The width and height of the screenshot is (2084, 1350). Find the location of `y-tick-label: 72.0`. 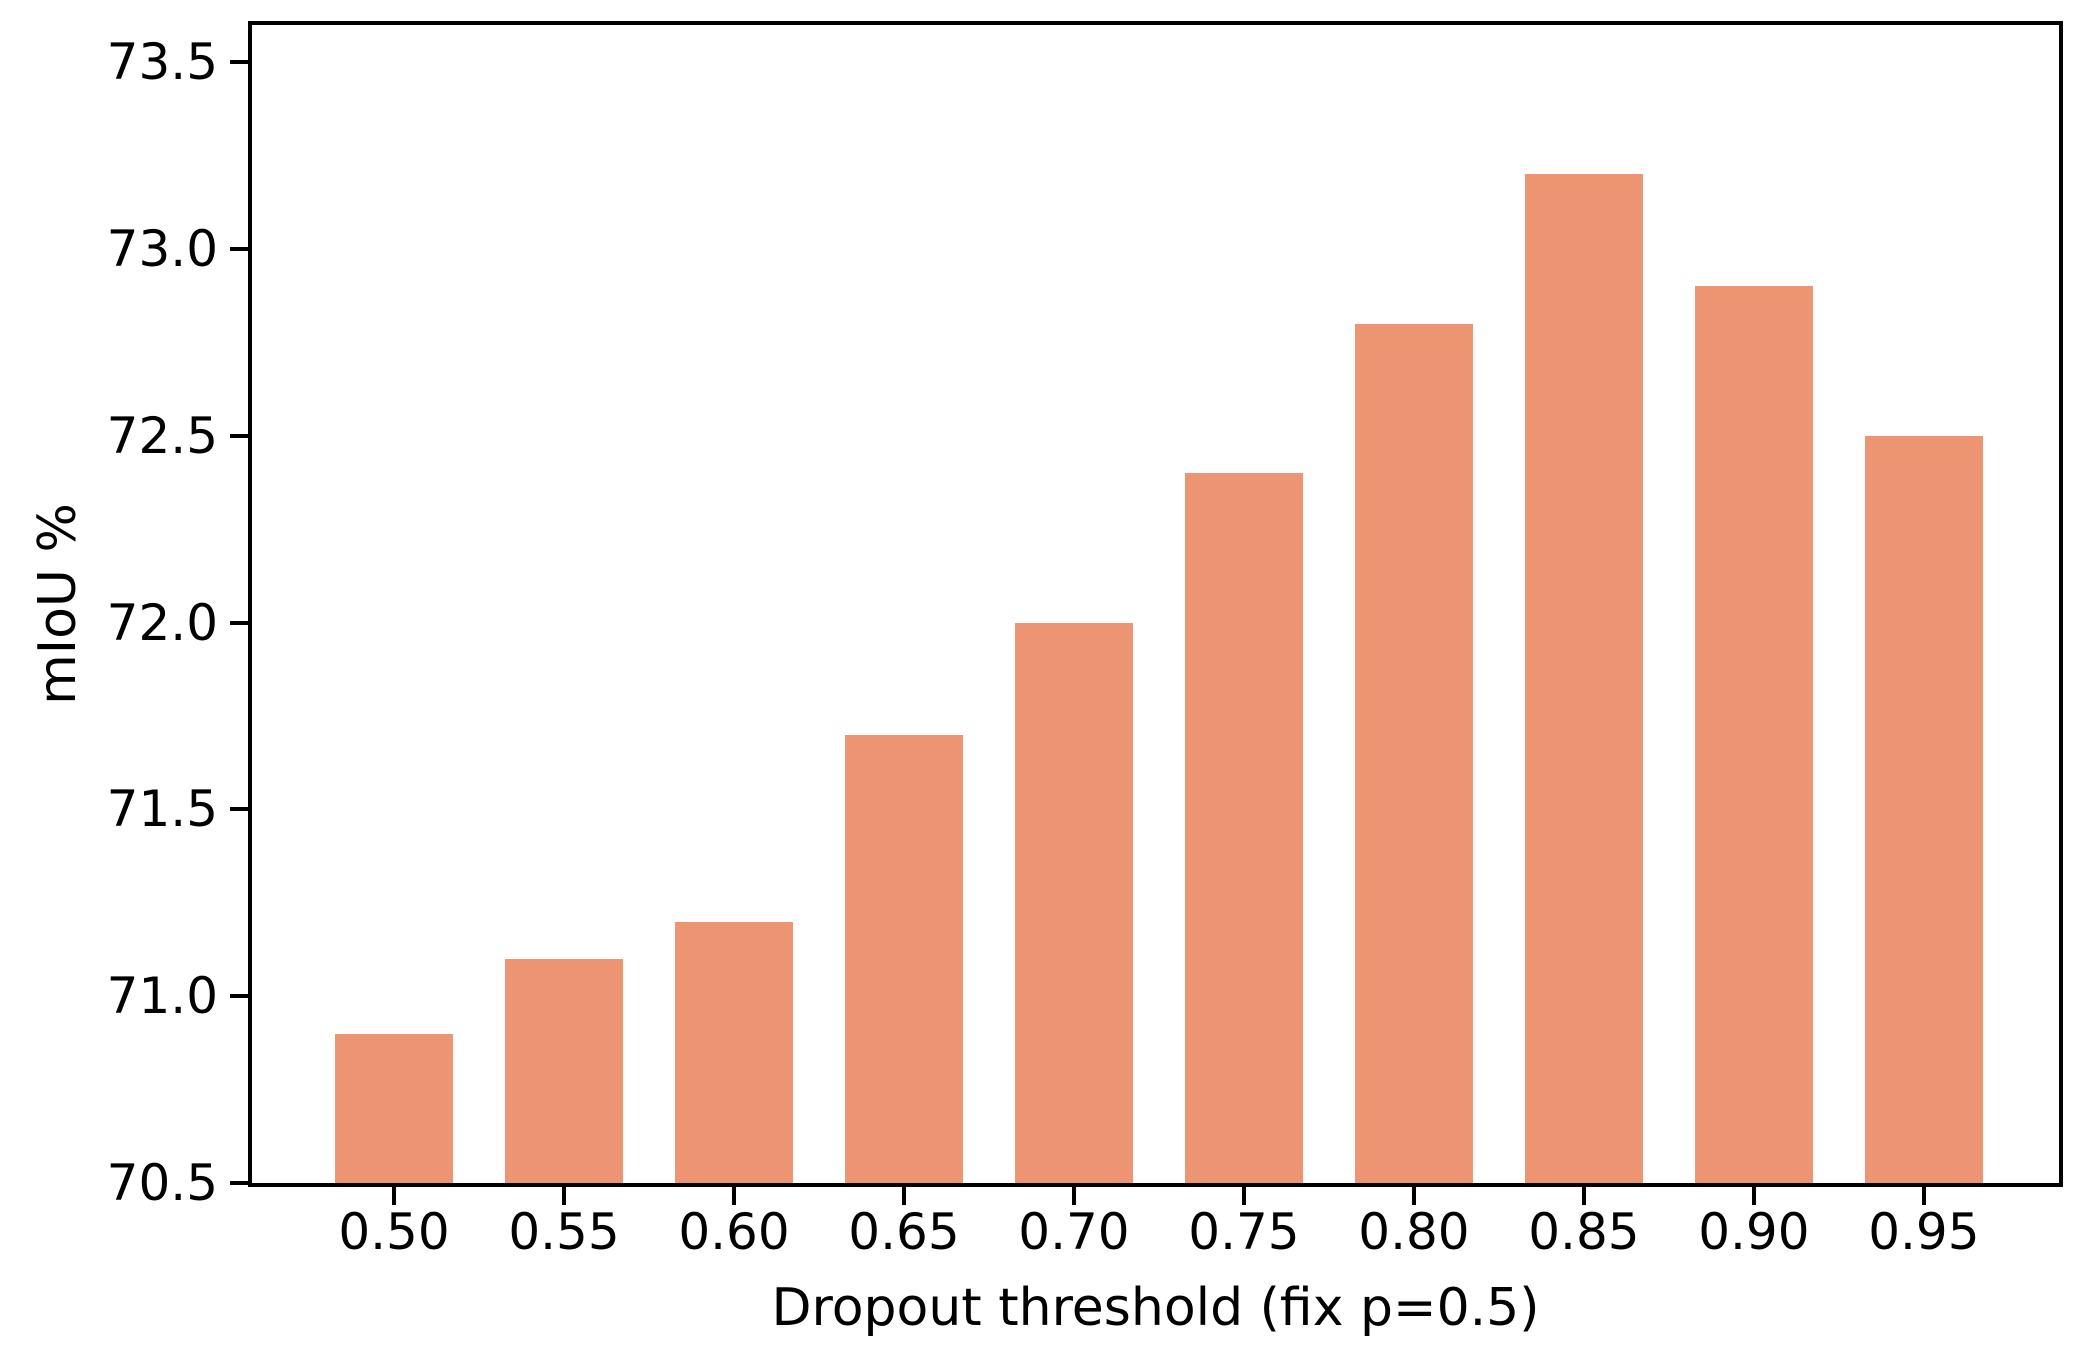

y-tick-label: 72.0 is located at coordinates (162, 622).